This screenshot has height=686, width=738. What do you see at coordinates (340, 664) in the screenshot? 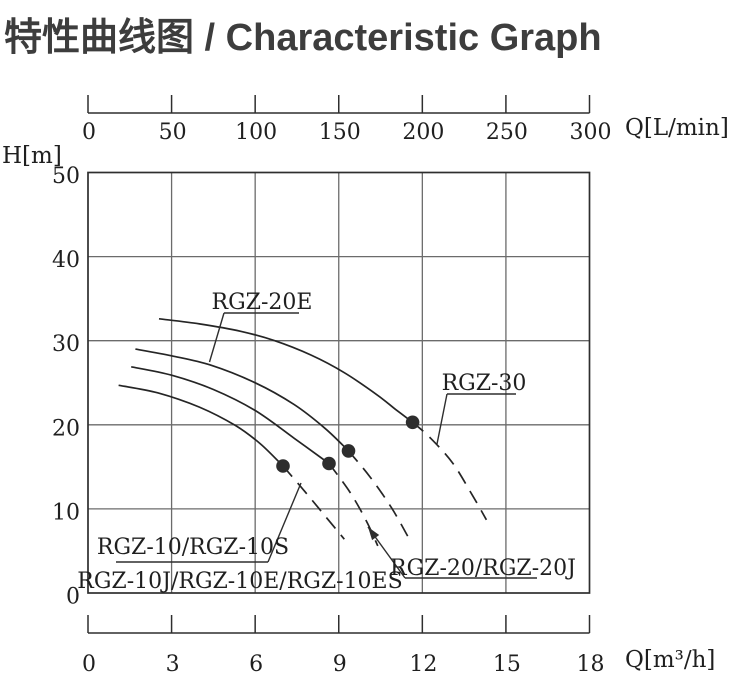
I see `bottom-axis-tick-label: 9` at bounding box center [340, 664].